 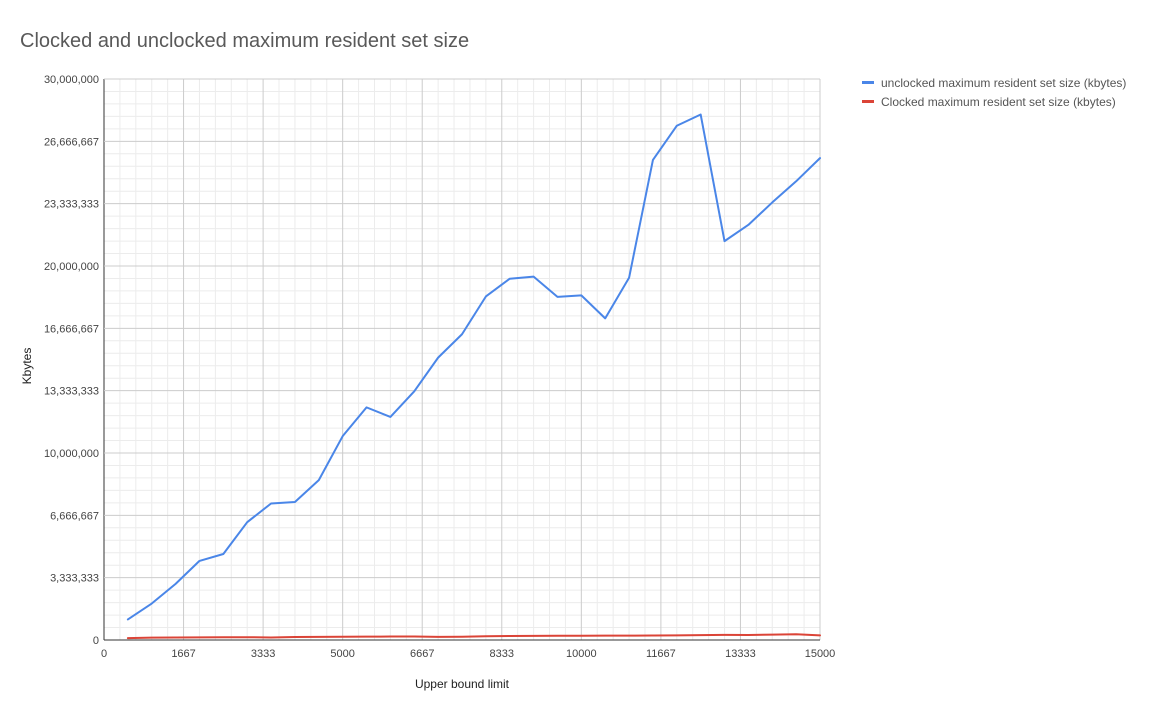 What do you see at coordinates (422, 654) in the screenshot?
I see `x-tick-label: 6667` at bounding box center [422, 654].